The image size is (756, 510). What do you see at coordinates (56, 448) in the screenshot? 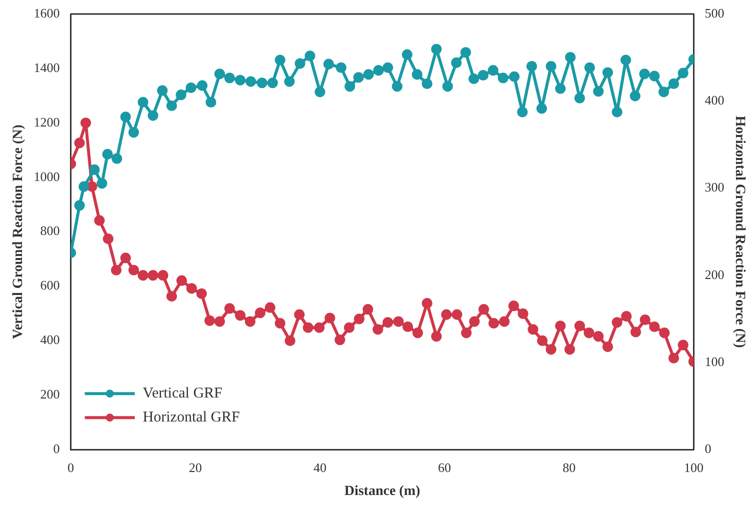
I see `y-tick-label: 0` at bounding box center [56, 448].